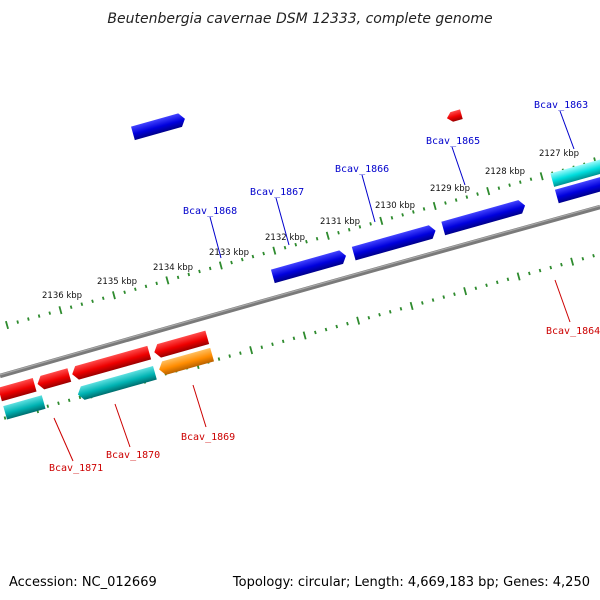 This screenshot has height=600, width=600. What do you see at coordinates (453, 141) in the screenshot?
I see `gene-label-bcav-1865: Bcav_1865` at bounding box center [453, 141].